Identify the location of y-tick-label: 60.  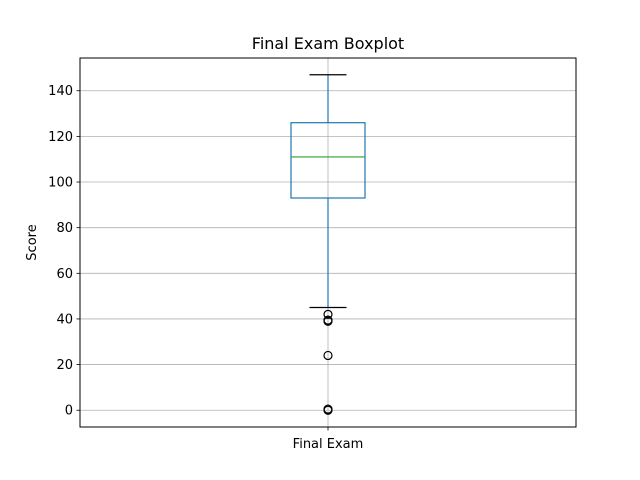
(64, 274).